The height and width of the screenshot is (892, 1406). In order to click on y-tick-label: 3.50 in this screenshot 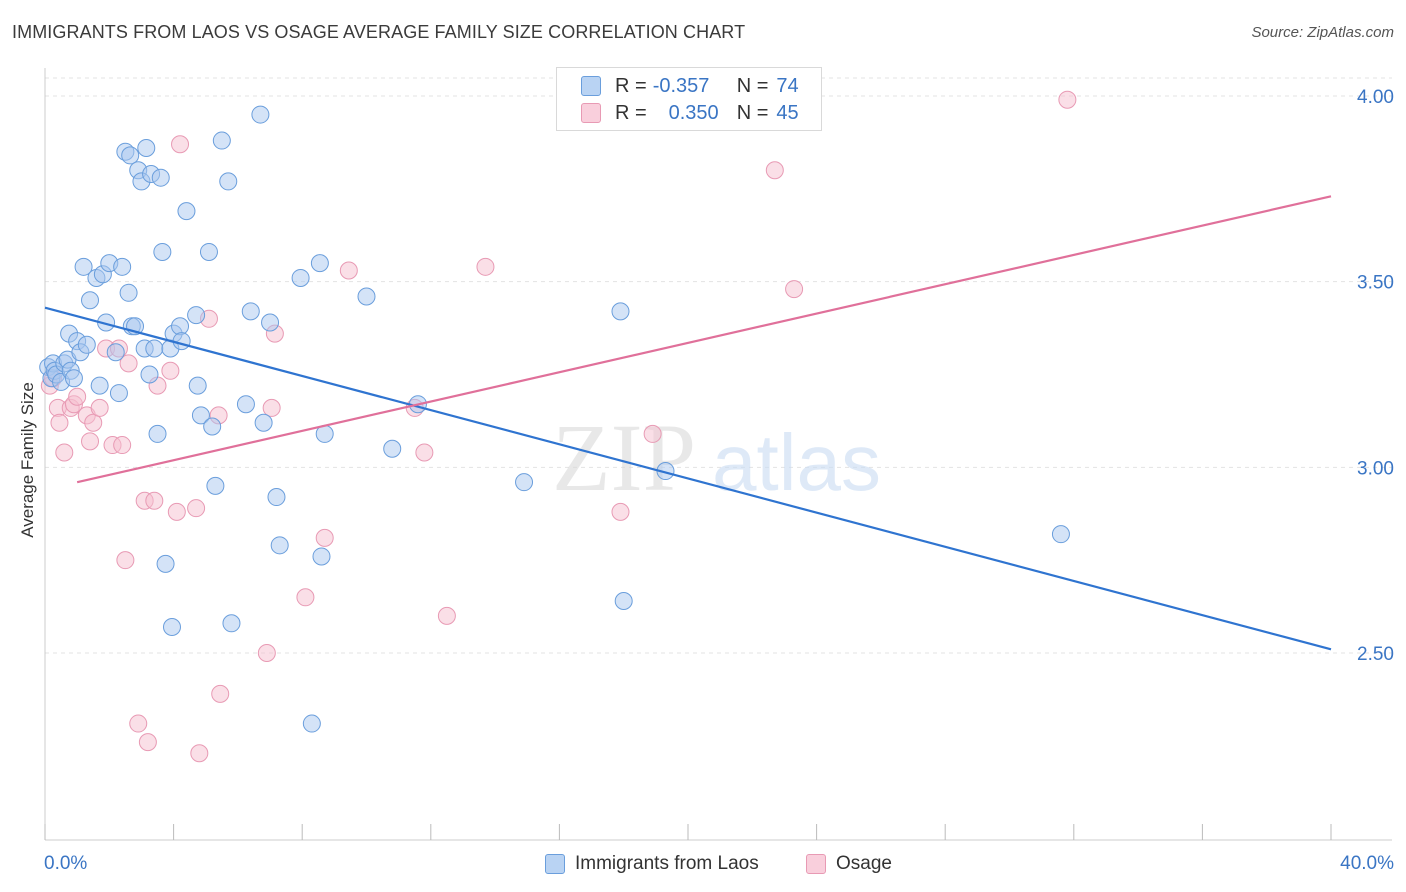, I will do `click(1375, 283)`.